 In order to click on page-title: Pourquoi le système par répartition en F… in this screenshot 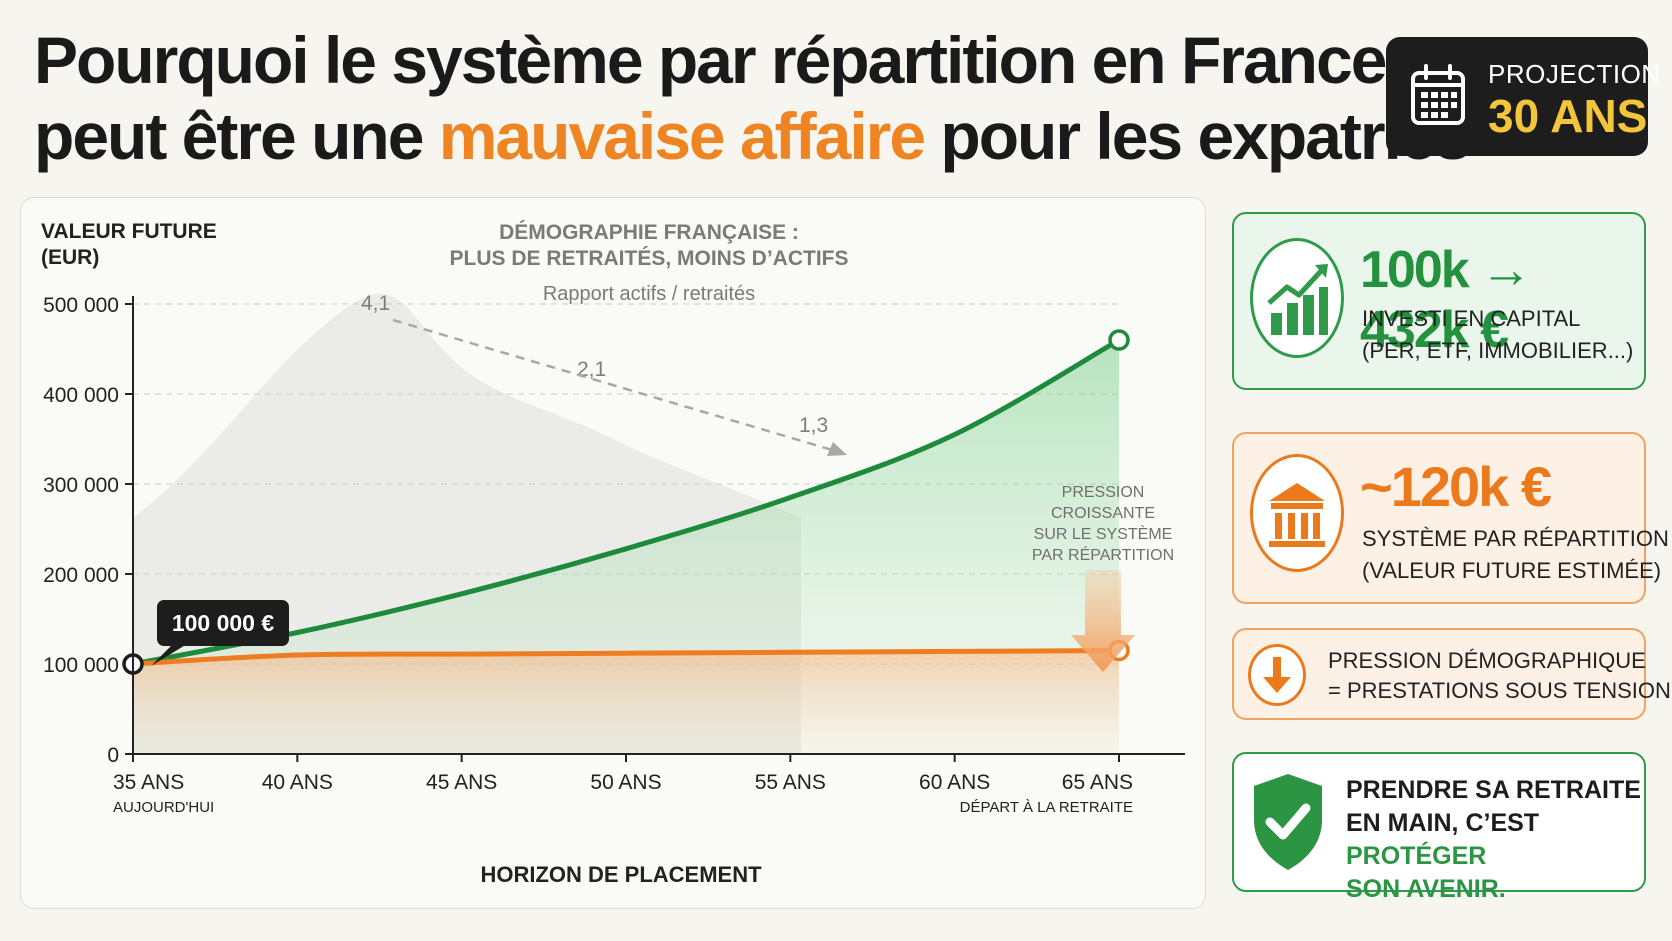, I will do `click(752, 98)`.